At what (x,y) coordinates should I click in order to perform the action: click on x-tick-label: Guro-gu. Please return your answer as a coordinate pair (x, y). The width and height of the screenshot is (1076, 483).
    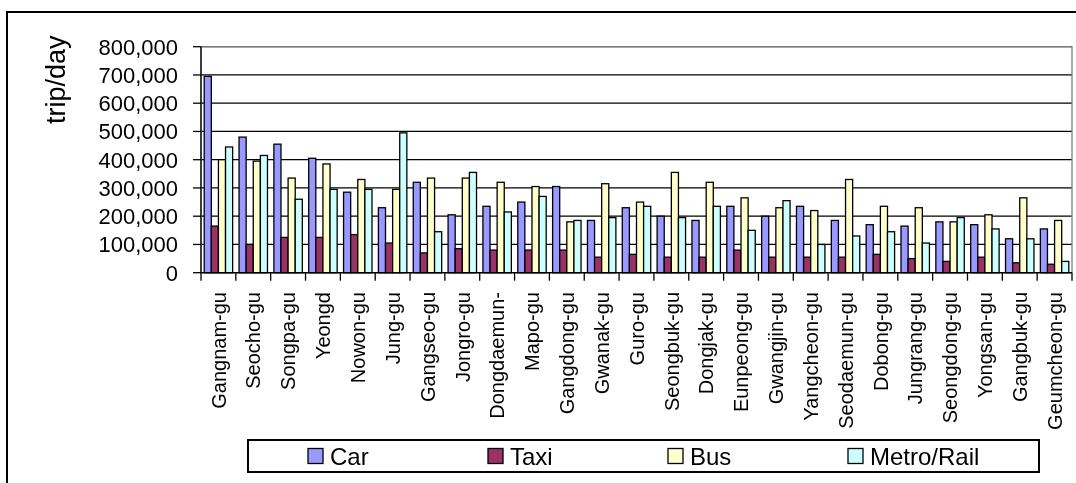
    Looking at the image, I should click on (636, 329).